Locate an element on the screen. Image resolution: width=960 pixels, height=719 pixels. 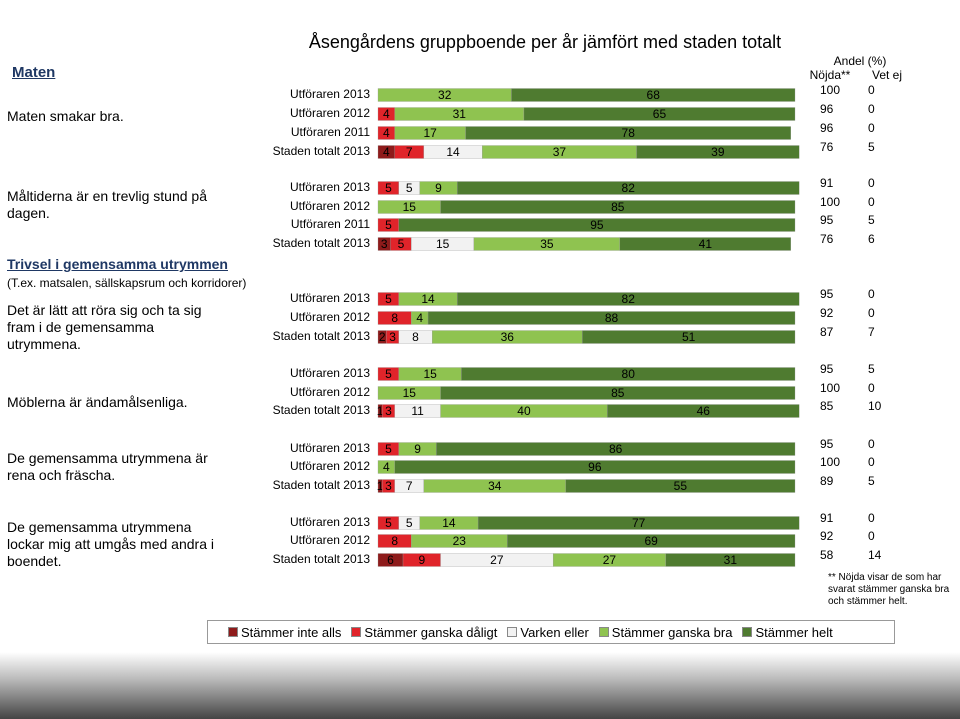
header-share: Andel (%) is located at coordinates (860, 61).